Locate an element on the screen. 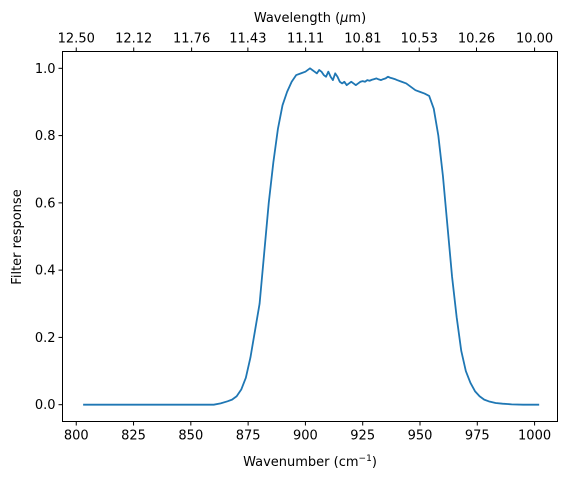 The image size is (570, 480). x-tick-label: 850 is located at coordinates (190, 436).